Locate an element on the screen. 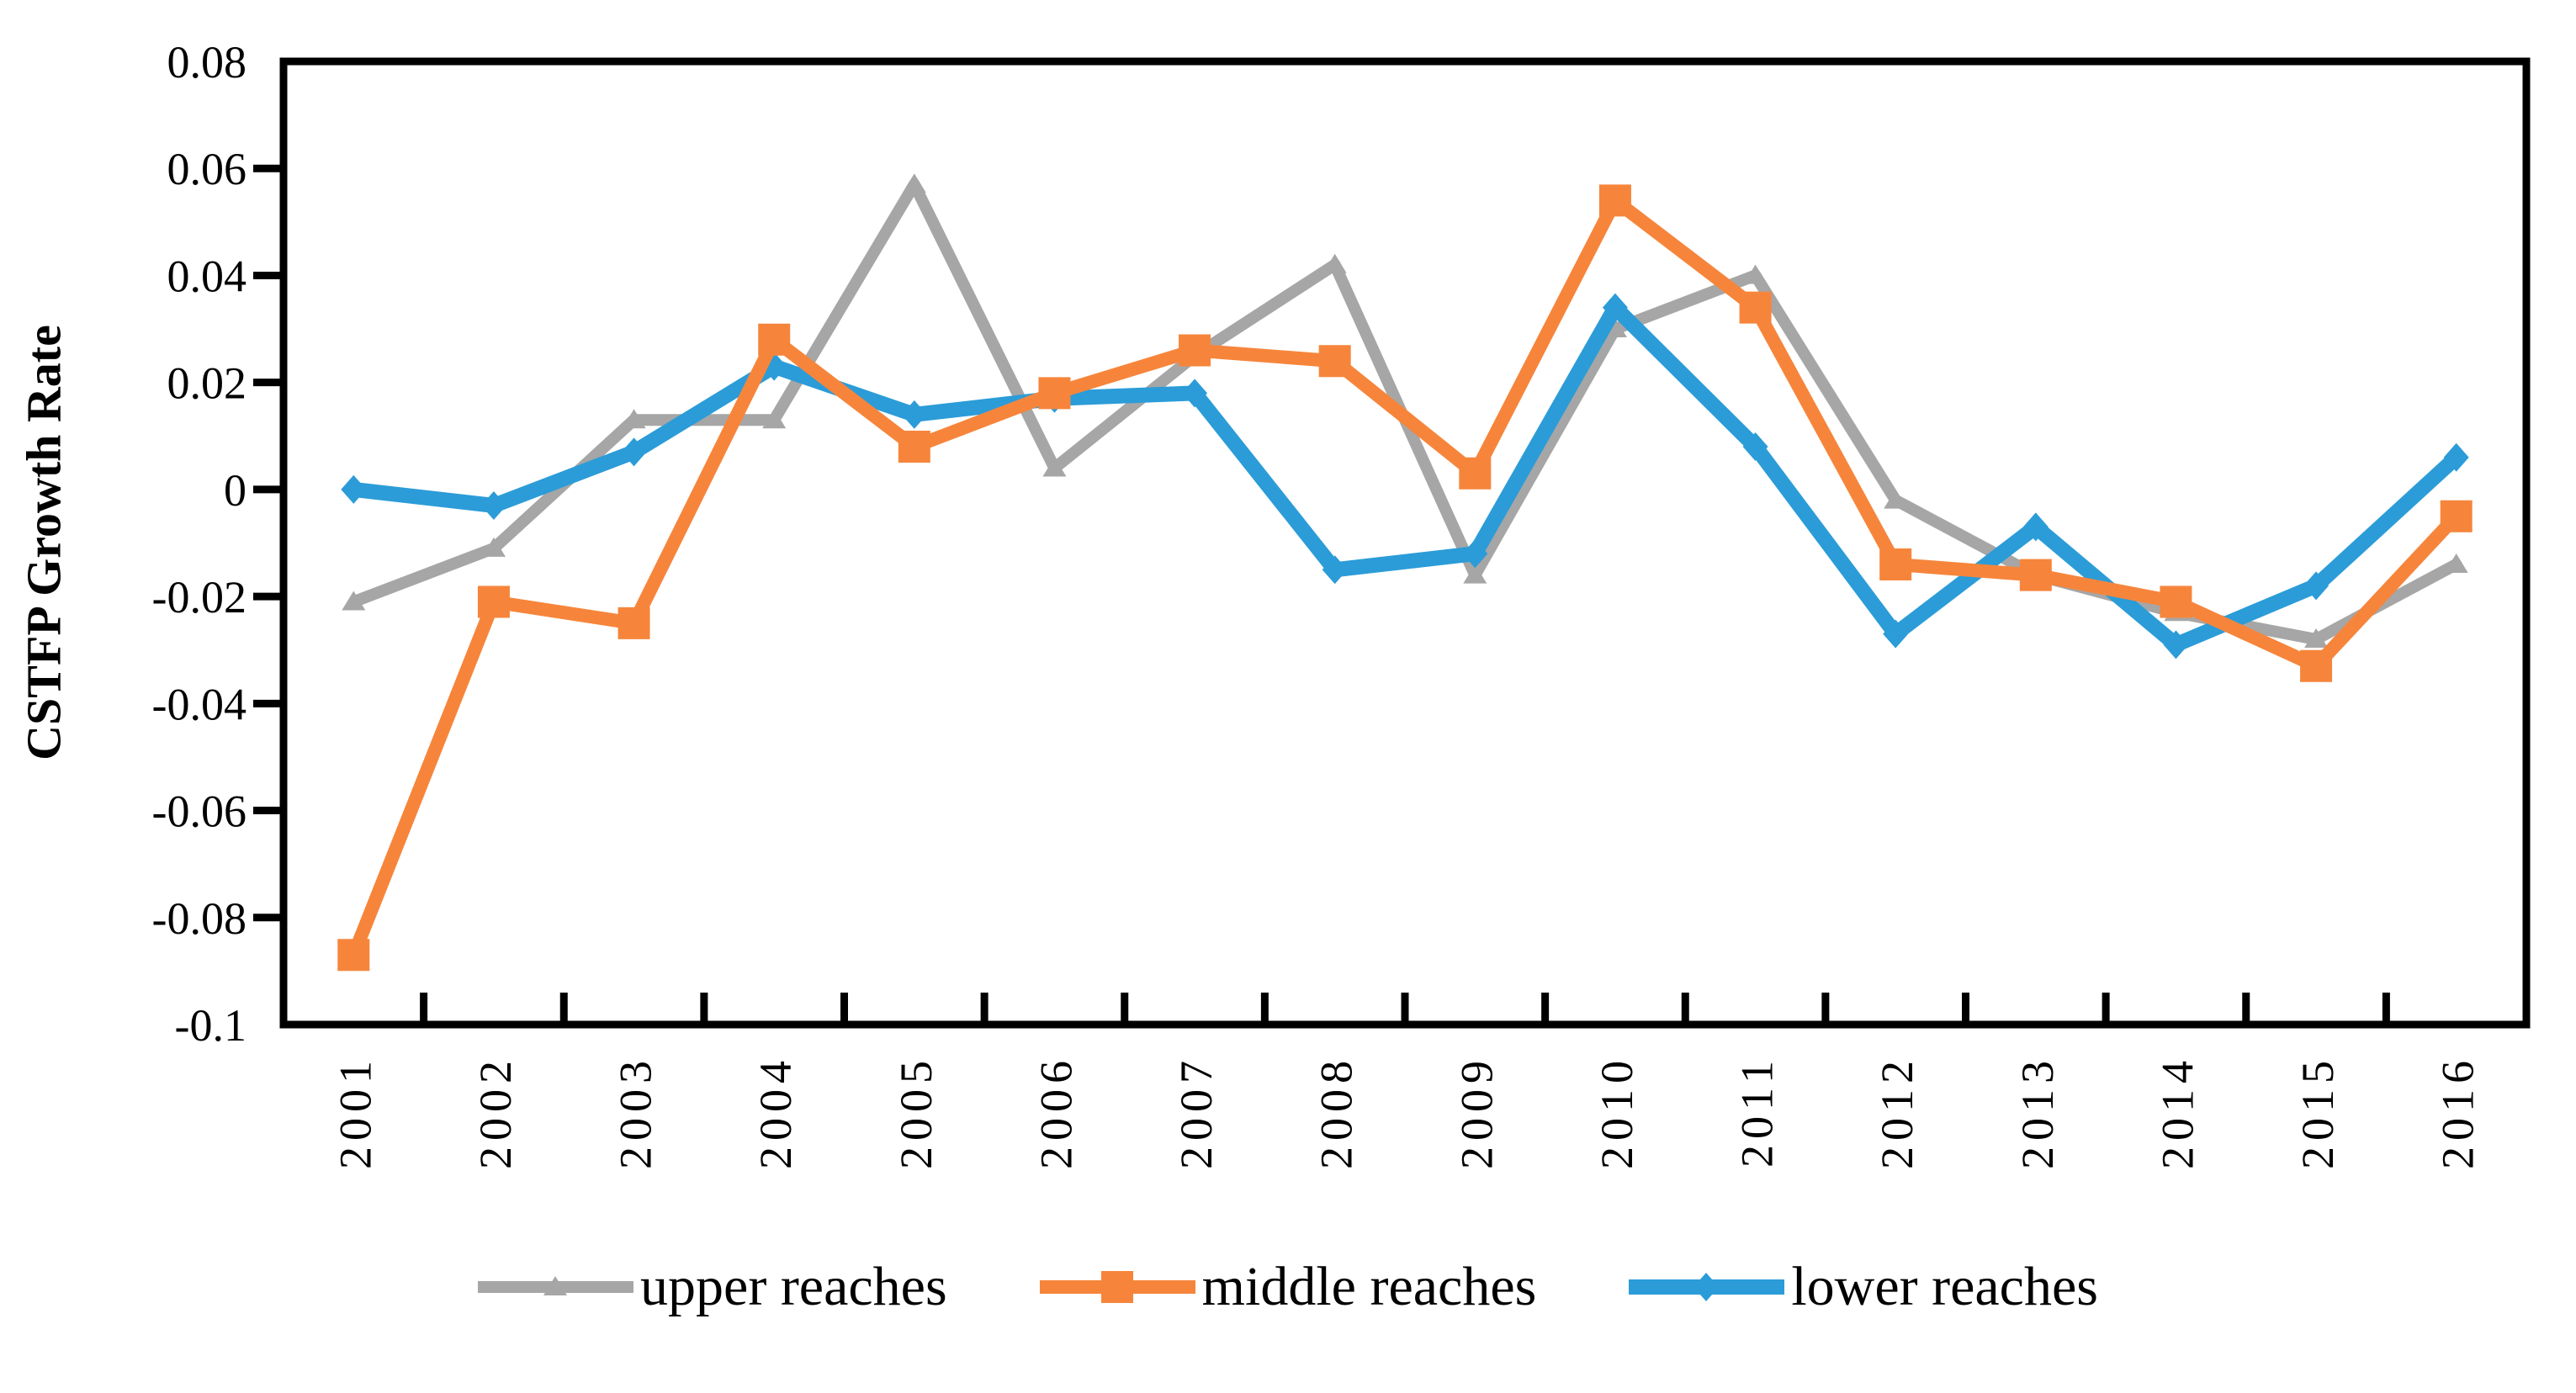  y-tick-label: 0.06 is located at coordinates (207, 169).